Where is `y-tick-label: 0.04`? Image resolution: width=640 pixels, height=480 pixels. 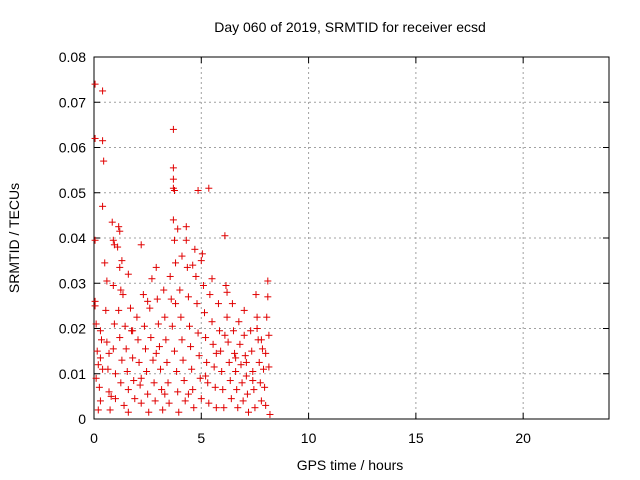 y-tick-label: 0.04 is located at coordinates (72, 238).